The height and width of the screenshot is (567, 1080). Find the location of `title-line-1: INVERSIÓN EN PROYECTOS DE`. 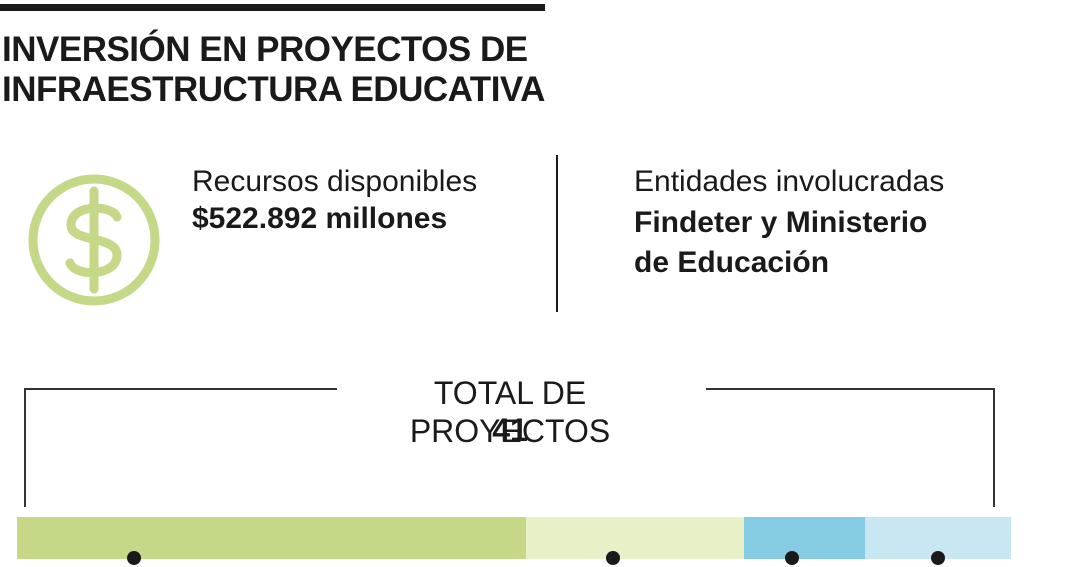

title-line-1: INVERSIÓN EN PROYECTOS DE is located at coordinates (265, 49).